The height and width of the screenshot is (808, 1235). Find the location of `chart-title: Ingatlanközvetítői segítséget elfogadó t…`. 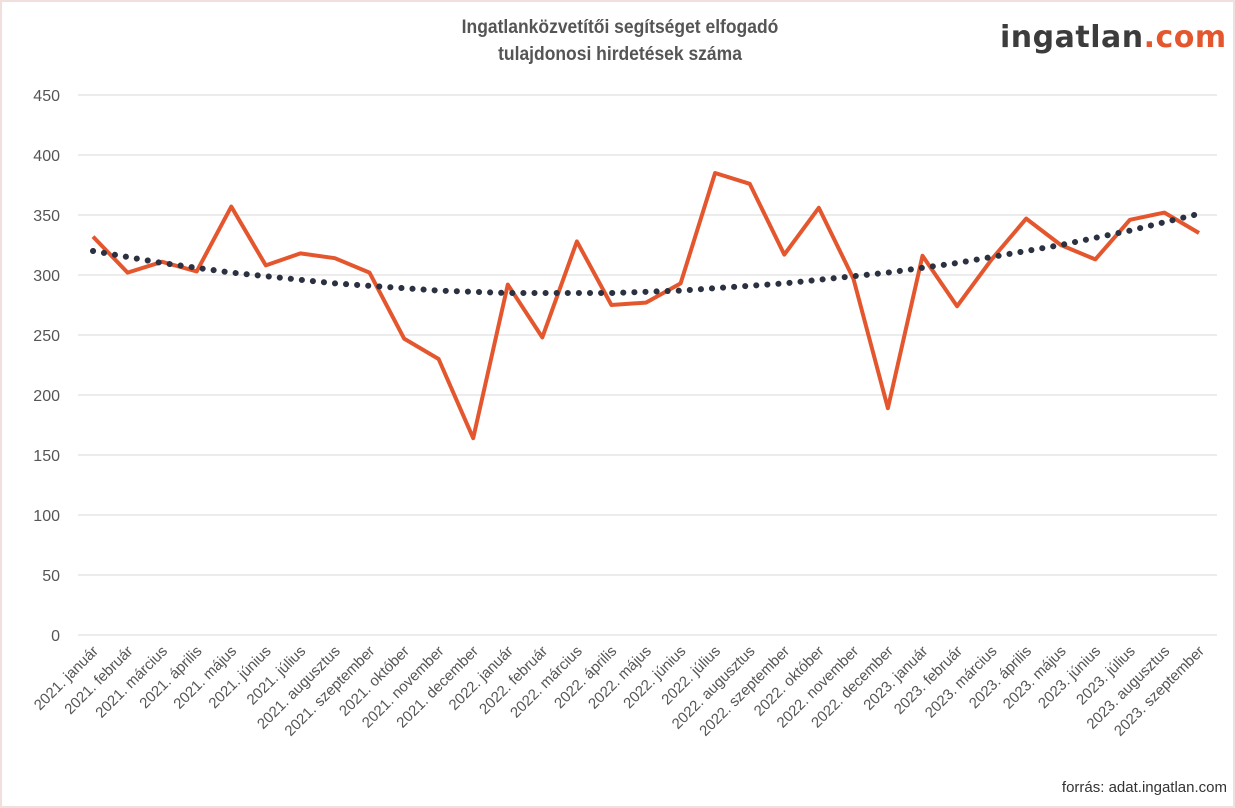

chart-title: Ingatlanközvetítői segítséget elfogadó t… is located at coordinates (620, 41).